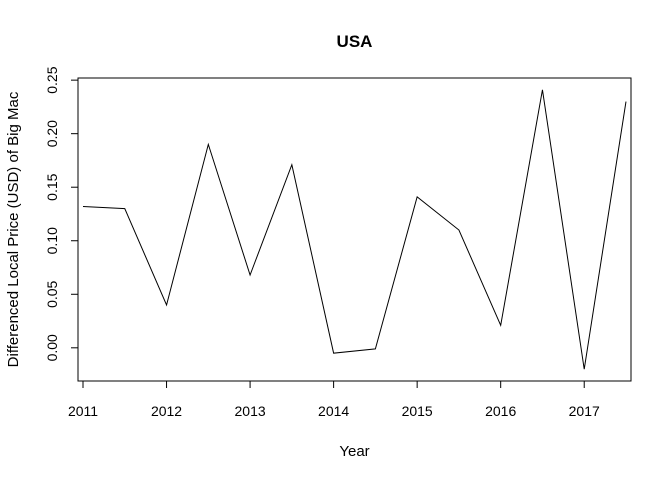  Describe the element at coordinates (13, 229) in the screenshot. I see `y-axis-label: Differenced Local Price (USD) of Big Mac` at that location.